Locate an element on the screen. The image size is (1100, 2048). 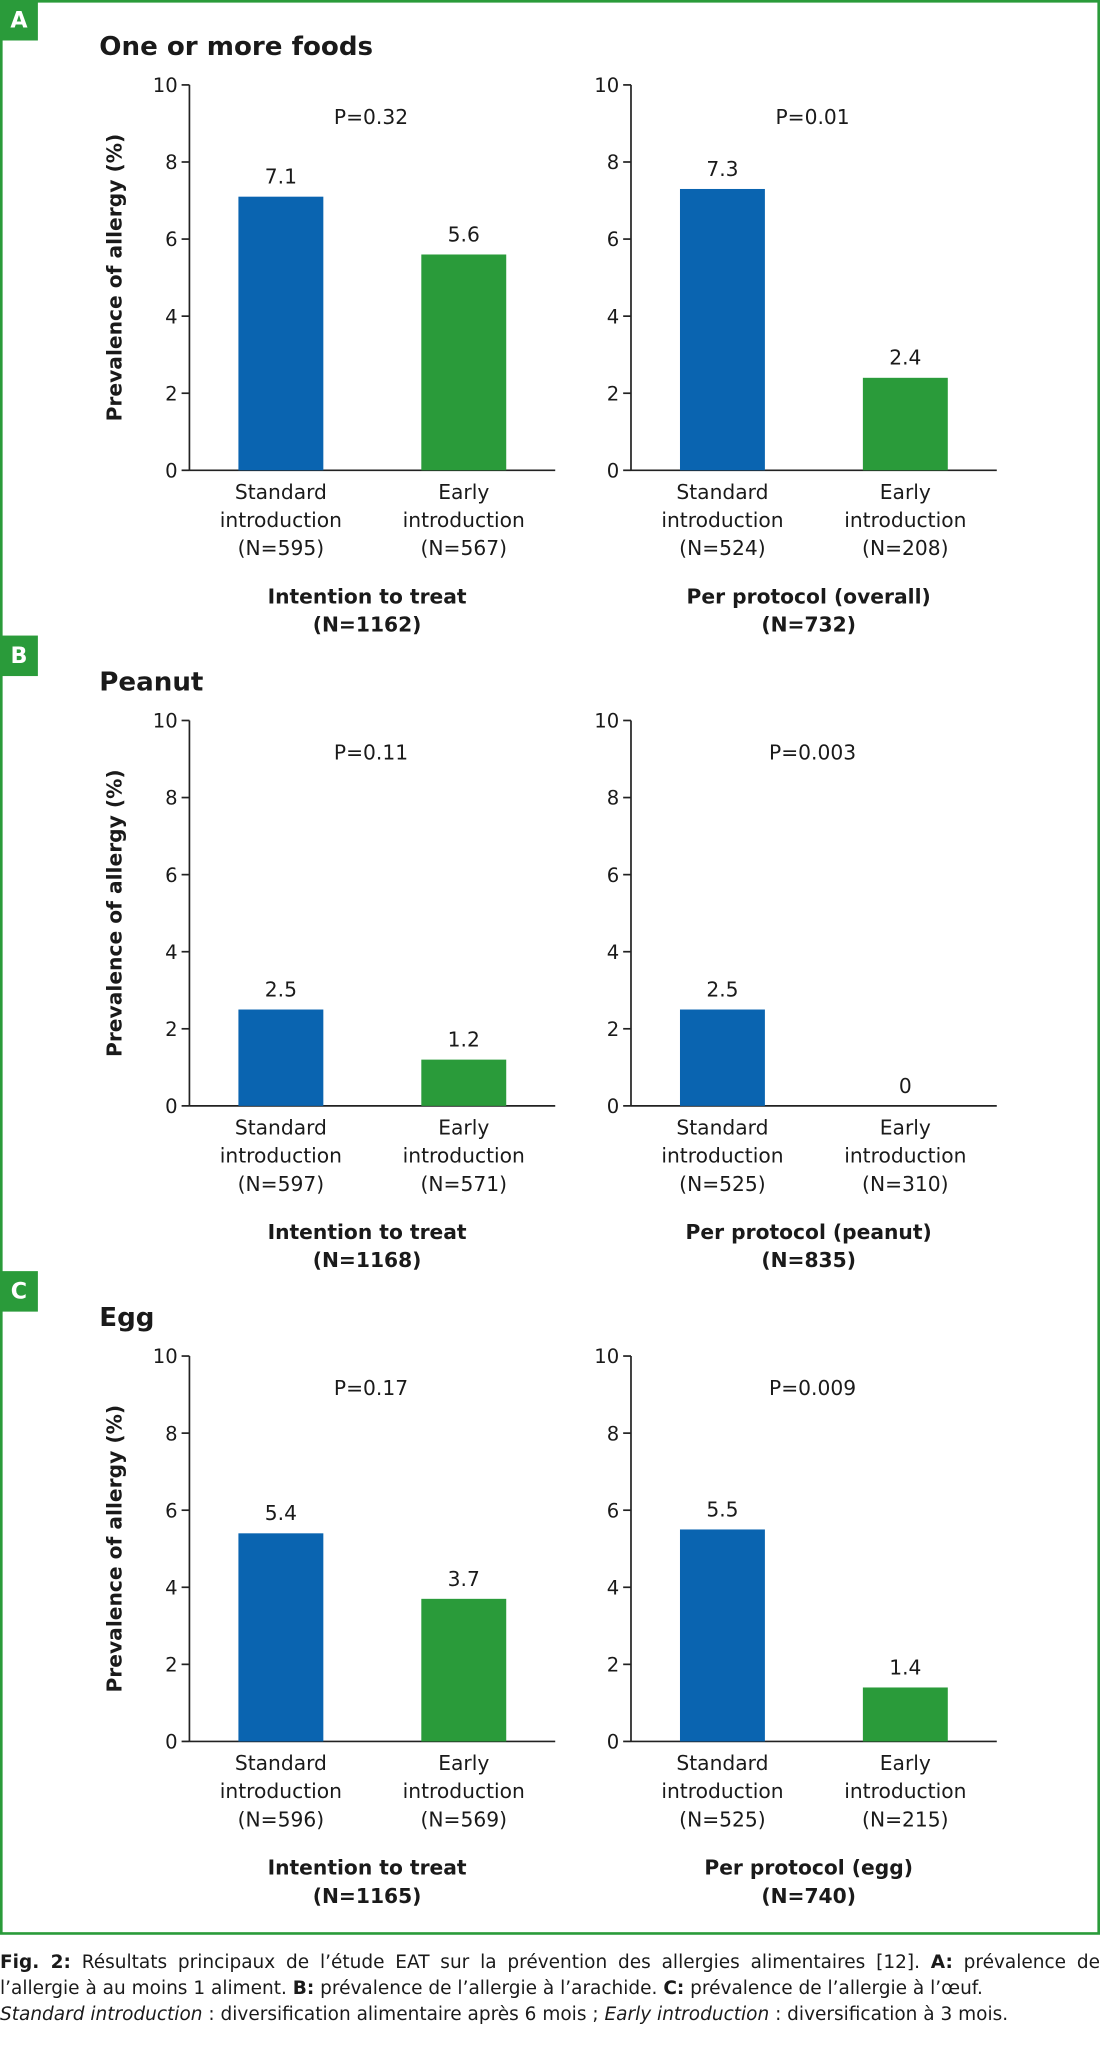
value-label: 1.2 is located at coordinates (464, 1040).